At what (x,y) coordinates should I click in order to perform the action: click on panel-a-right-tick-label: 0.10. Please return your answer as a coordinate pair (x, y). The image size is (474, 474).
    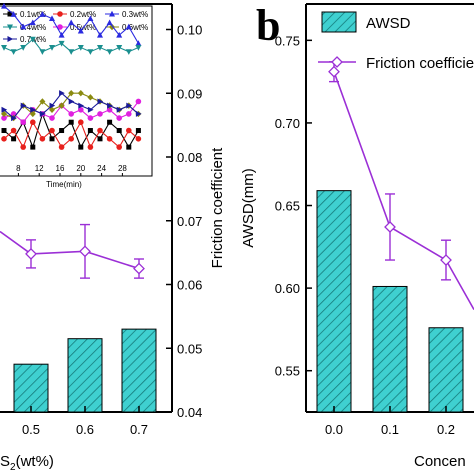
    Looking at the image, I should click on (189, 30).